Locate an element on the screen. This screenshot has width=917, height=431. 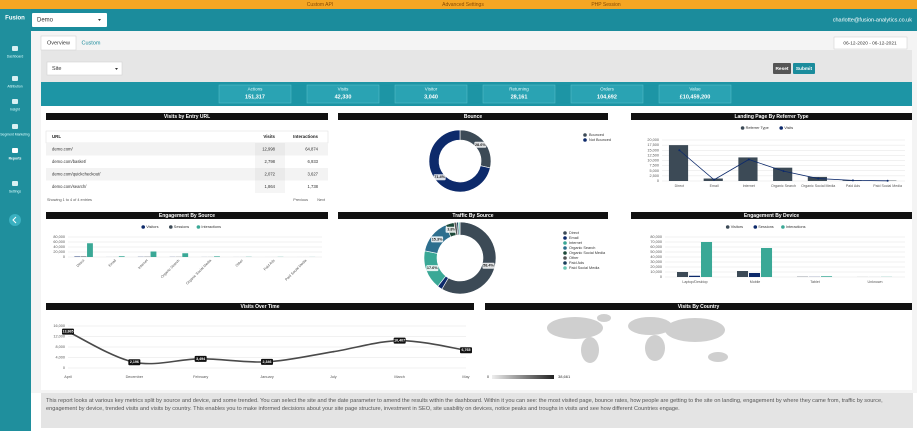
legend-label: Sessions is located at coordinates (766, 227).